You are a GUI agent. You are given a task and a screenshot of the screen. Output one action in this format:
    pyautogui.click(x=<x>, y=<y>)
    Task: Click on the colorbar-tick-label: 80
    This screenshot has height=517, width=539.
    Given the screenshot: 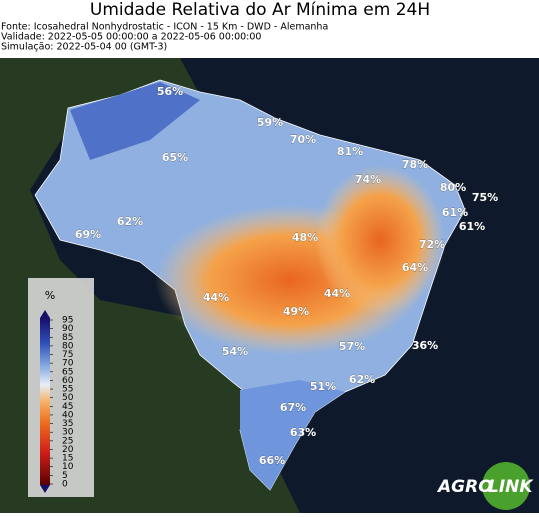 What is the action you would take?
    pyautogui.click(x=68, y=346)
    